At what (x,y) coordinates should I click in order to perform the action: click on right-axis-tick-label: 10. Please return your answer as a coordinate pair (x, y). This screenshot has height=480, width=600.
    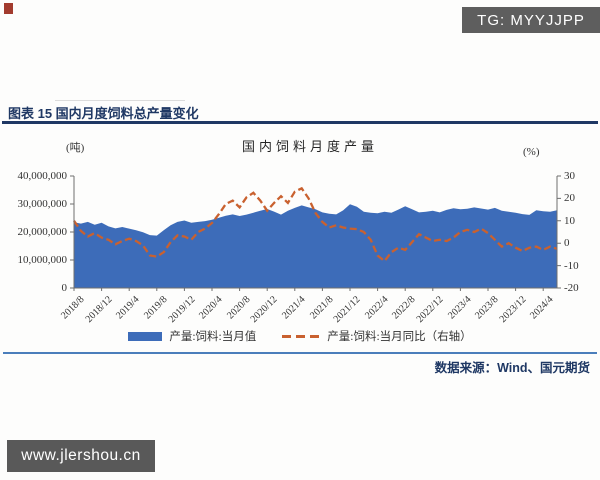
    Looking at the image, I should click on (569, 220).